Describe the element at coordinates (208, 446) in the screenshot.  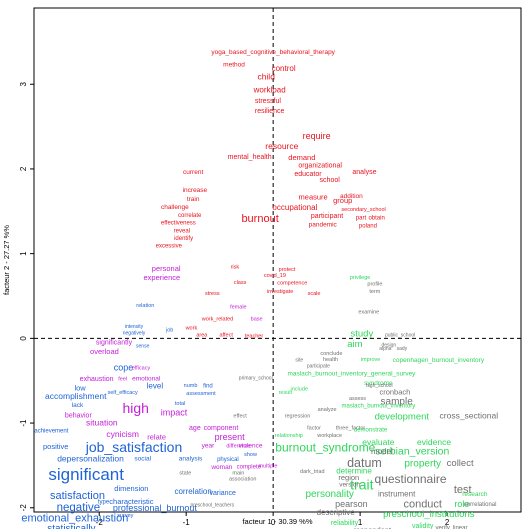
I see `word-point: year` at that location.